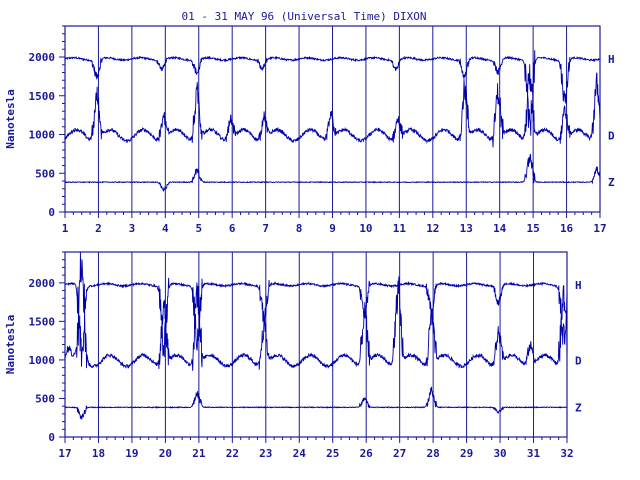 The height and width of the screenshot is (480, 640). What do you see at coordinates (300, 453) in the screenshot?
I see `x-tick-label: 24` at bounding box center [300, 453].